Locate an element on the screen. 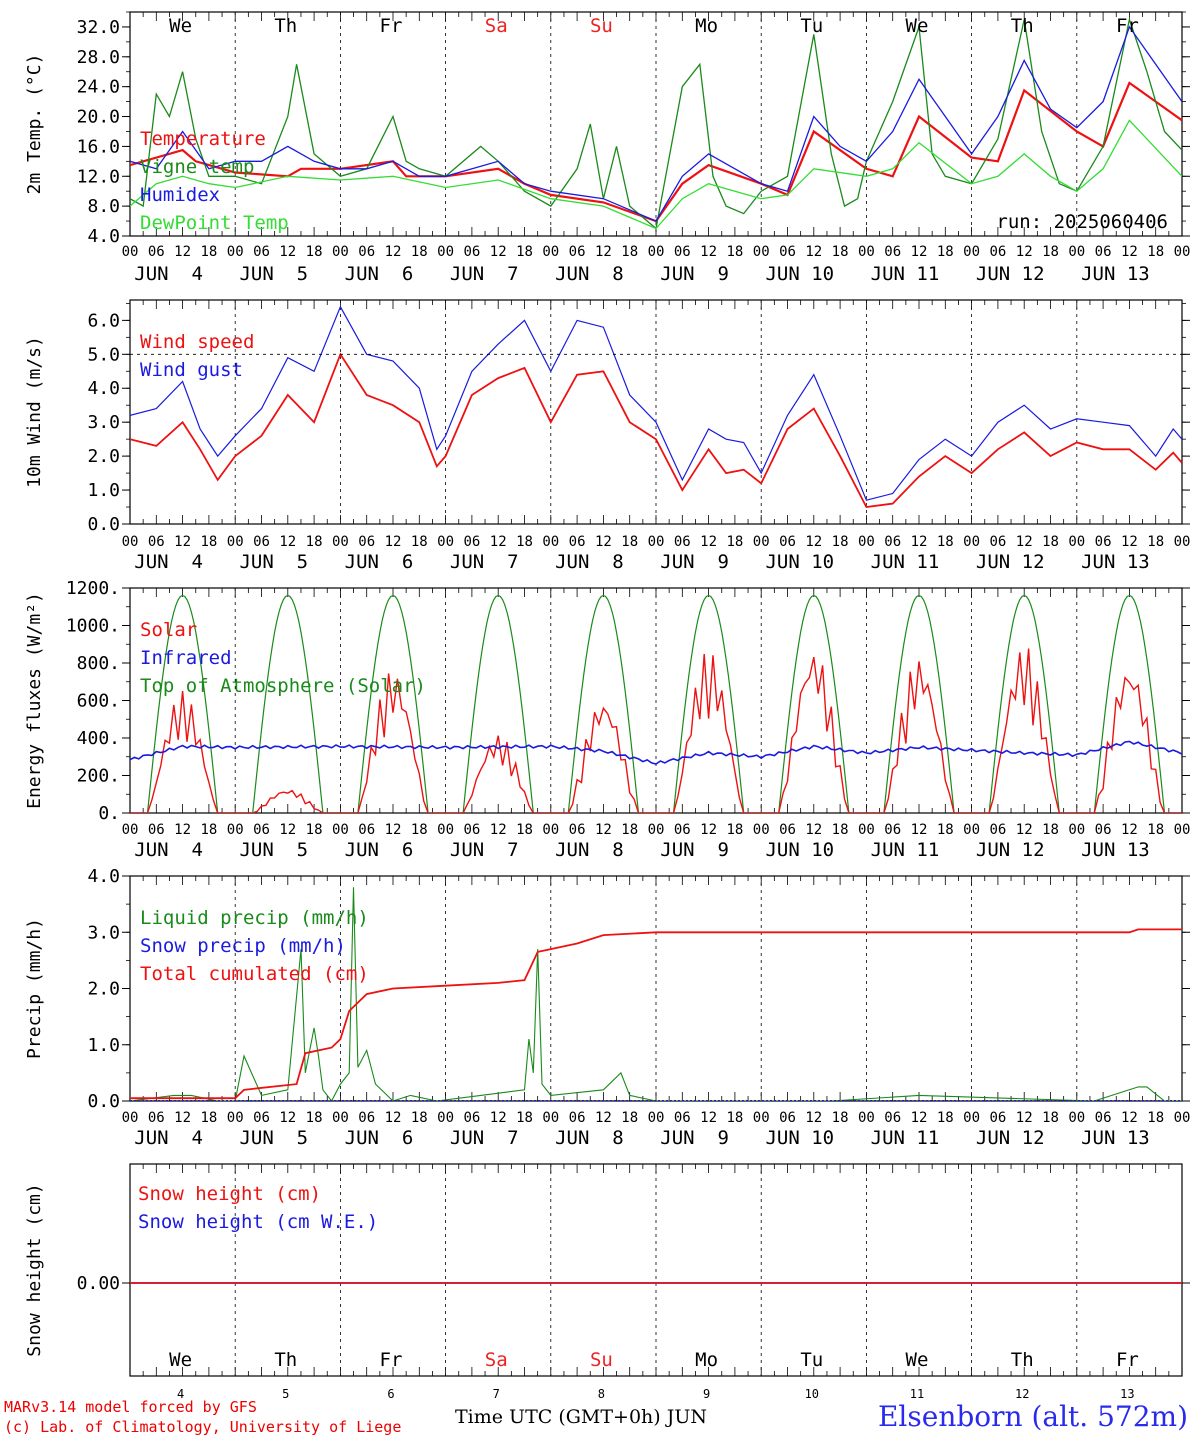 The height and width of the screenshot is (1440, 1194). weekday-label: Mo is located at coordinates (706, 1360).